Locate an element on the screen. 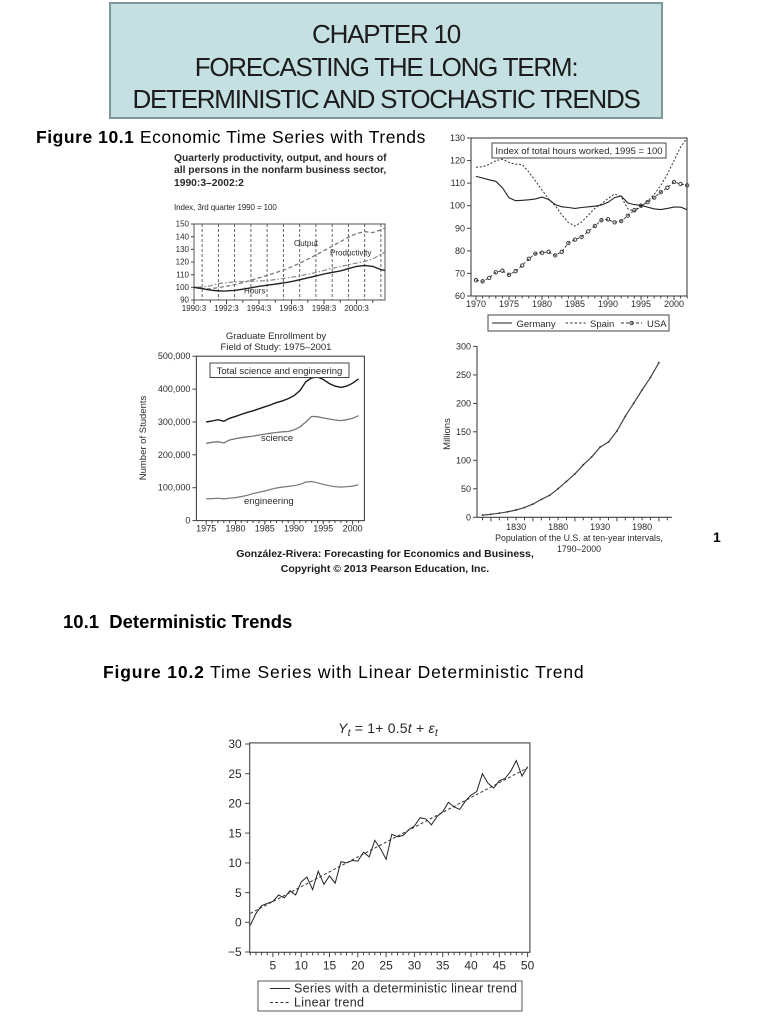  svg-text: 200,000 is located at coordinates (174, 455).